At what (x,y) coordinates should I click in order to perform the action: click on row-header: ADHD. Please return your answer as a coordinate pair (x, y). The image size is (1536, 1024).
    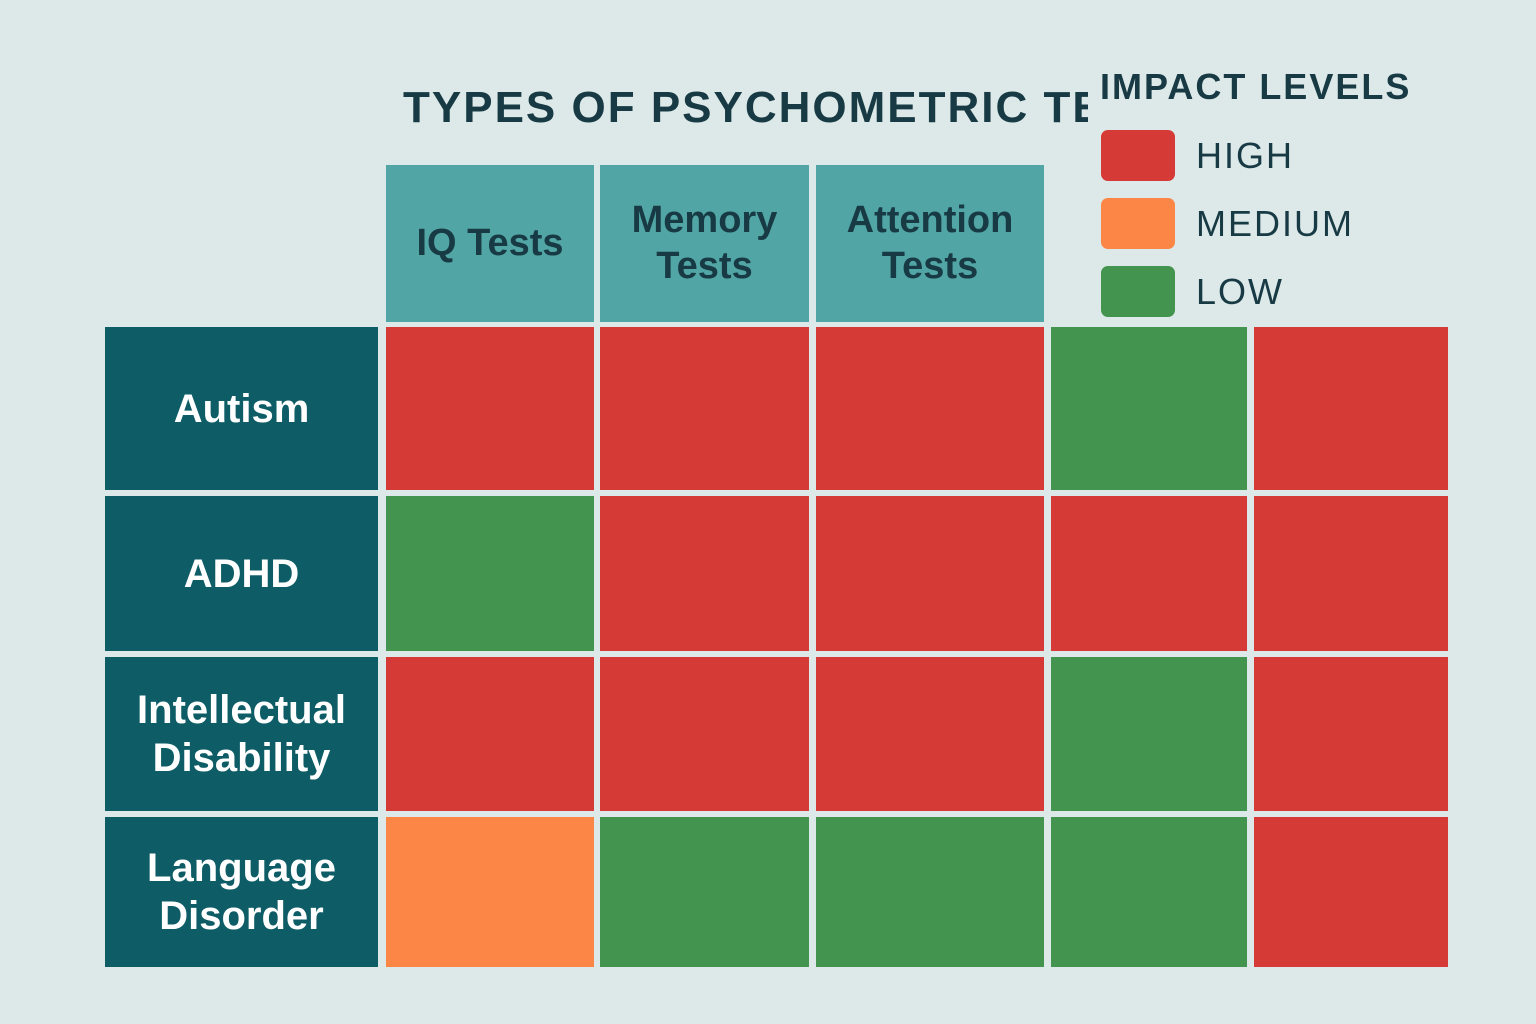
    Looking at the image, I should click on (241, 573).